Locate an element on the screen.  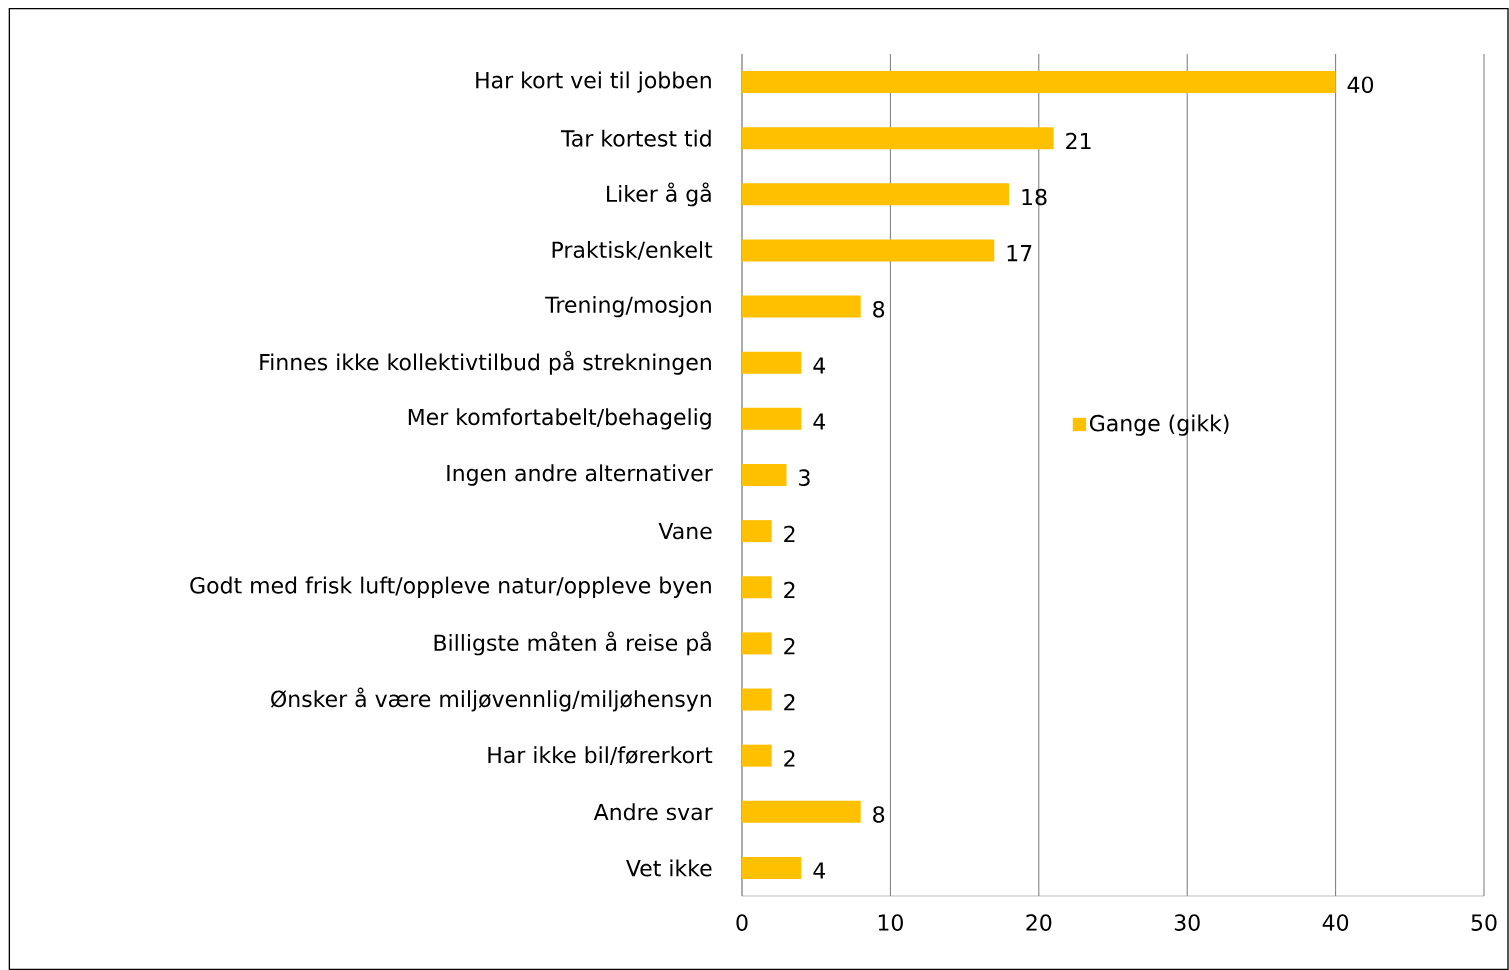
y-tick-label: Mer komfortabelt/behagelig is located at coordinates (559, 419).